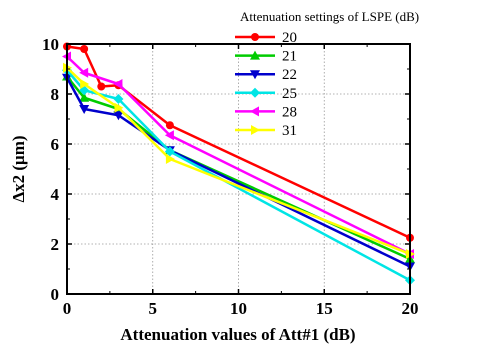 The width and height of the screenshot is (480, 347). Describe the element at coordinates (238, 308) in the screenshot. I see `x-tick-label: 10` at that location.